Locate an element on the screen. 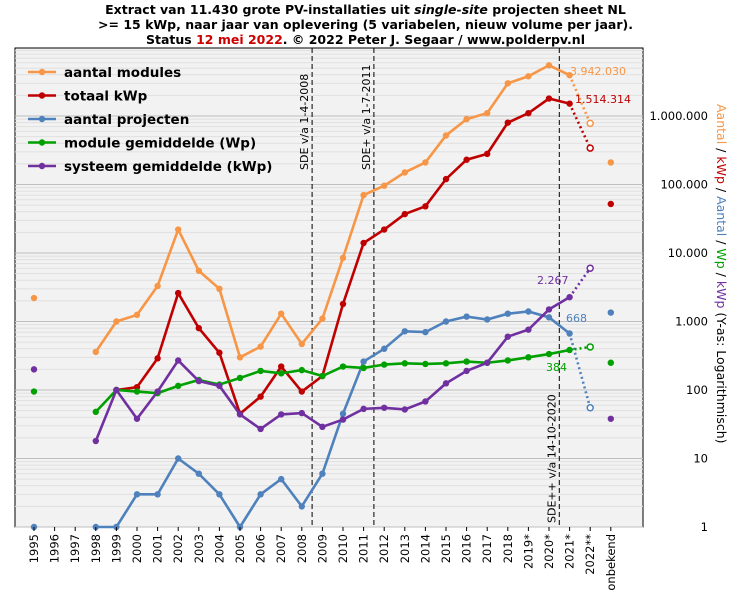 This screenshot has width=731, height=599. systeem_kwp-end-label: 2.267 is located at coordinates (553, 280).